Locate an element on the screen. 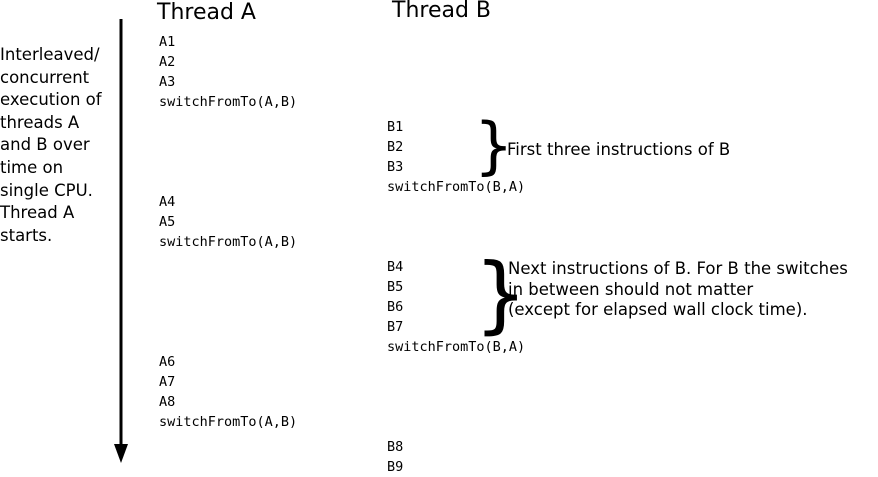 This screenshot has width=878, height=477. annotation-line: First three instructions of B is located at coordinates (619, 149).